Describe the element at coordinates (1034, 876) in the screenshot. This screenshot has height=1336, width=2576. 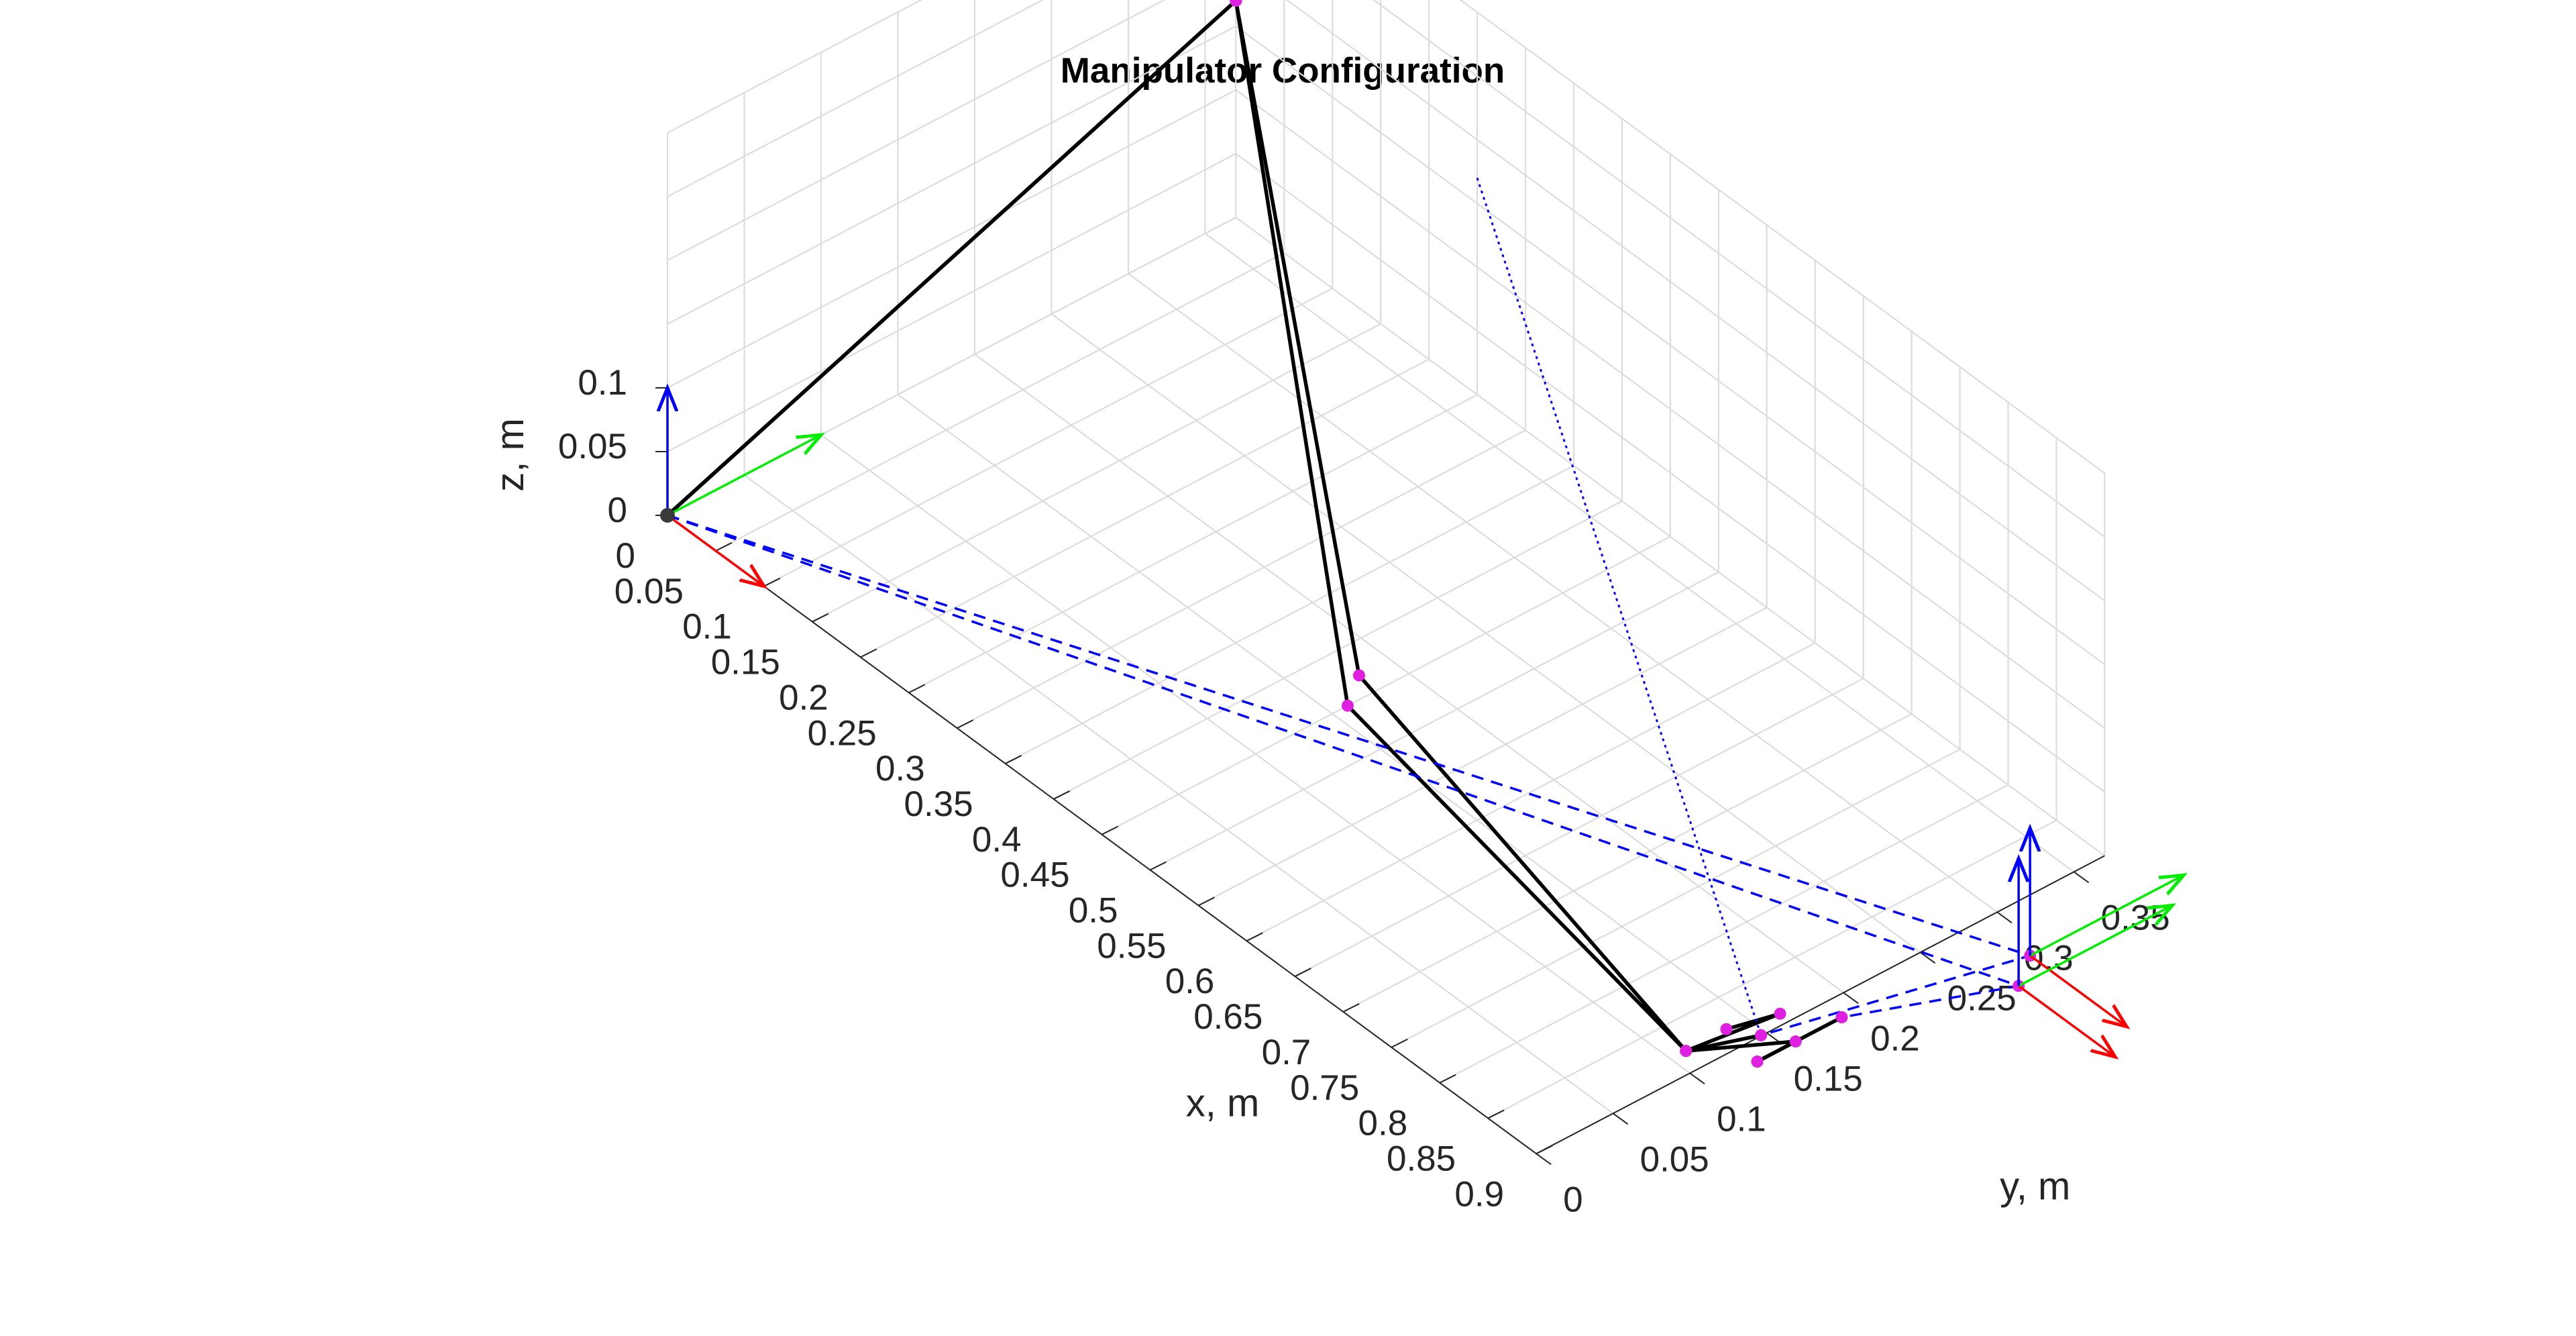
I see `x-tick-label: 0.45` at that location.